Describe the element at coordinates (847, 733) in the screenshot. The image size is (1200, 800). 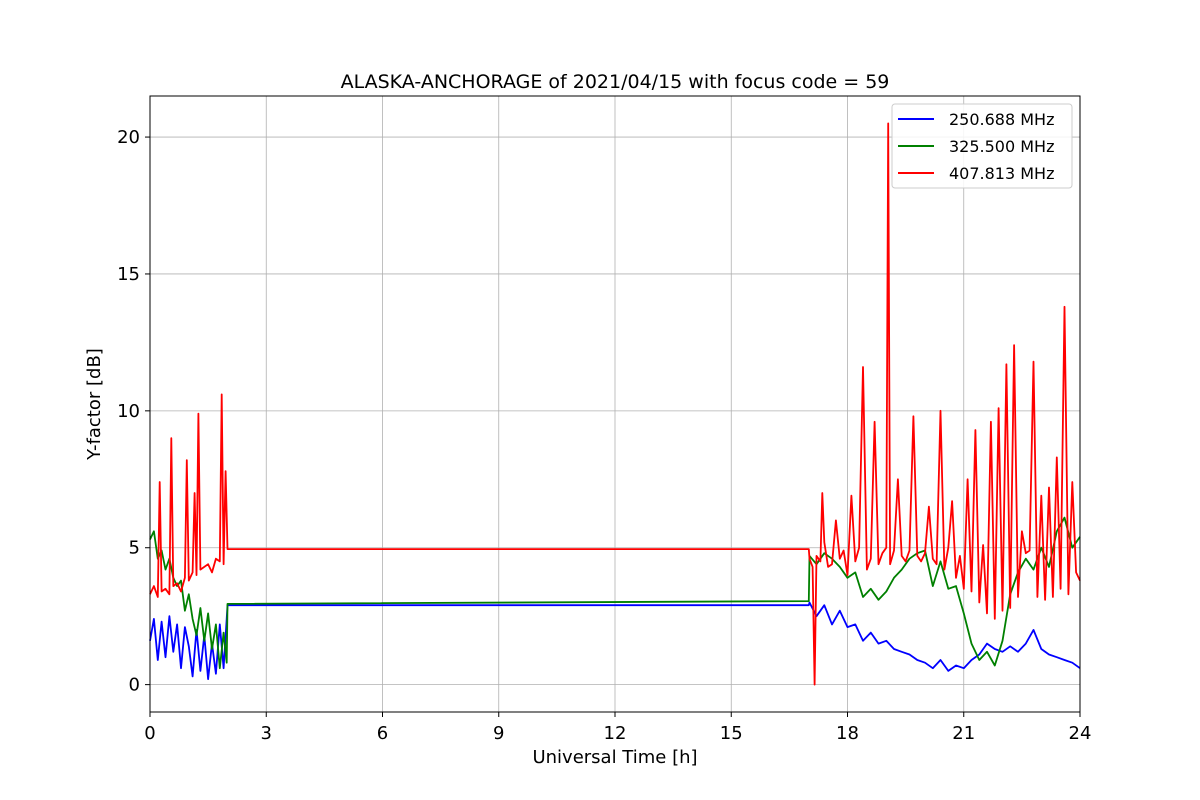
I see `x-tick-label: 18` at that location.